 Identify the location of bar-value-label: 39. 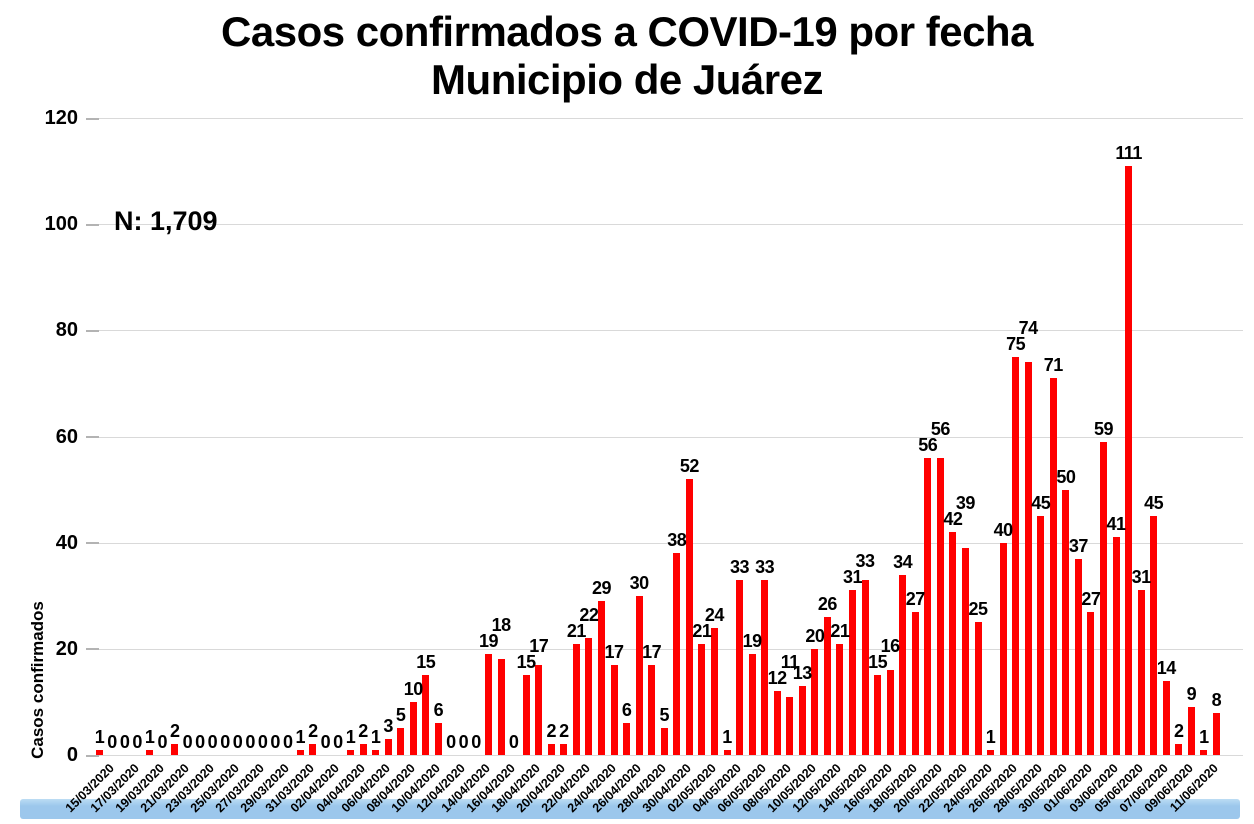
(965, 503).